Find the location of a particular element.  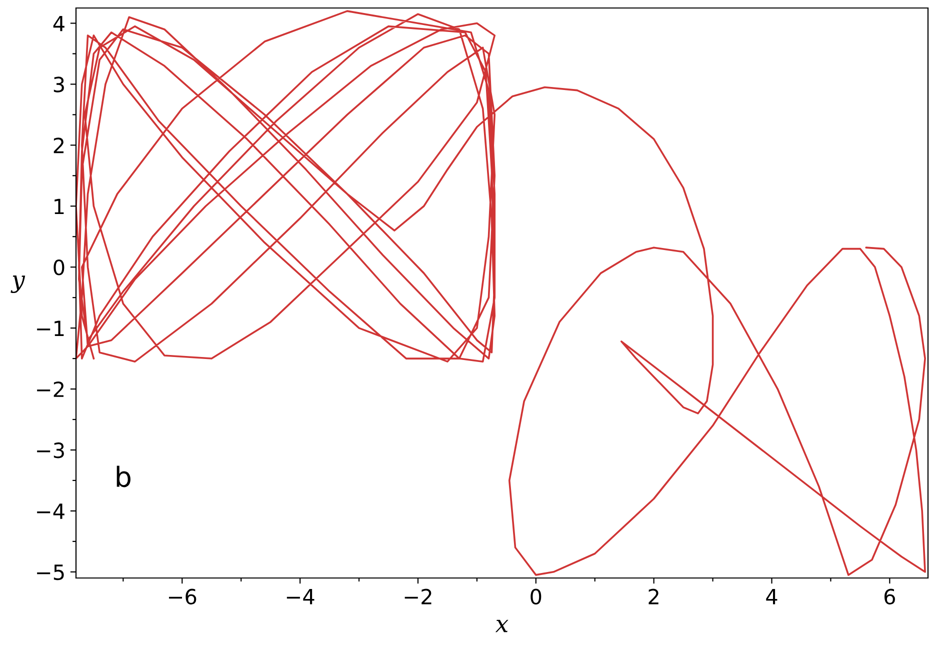

annotation: b is located at coordinates (123, 477).